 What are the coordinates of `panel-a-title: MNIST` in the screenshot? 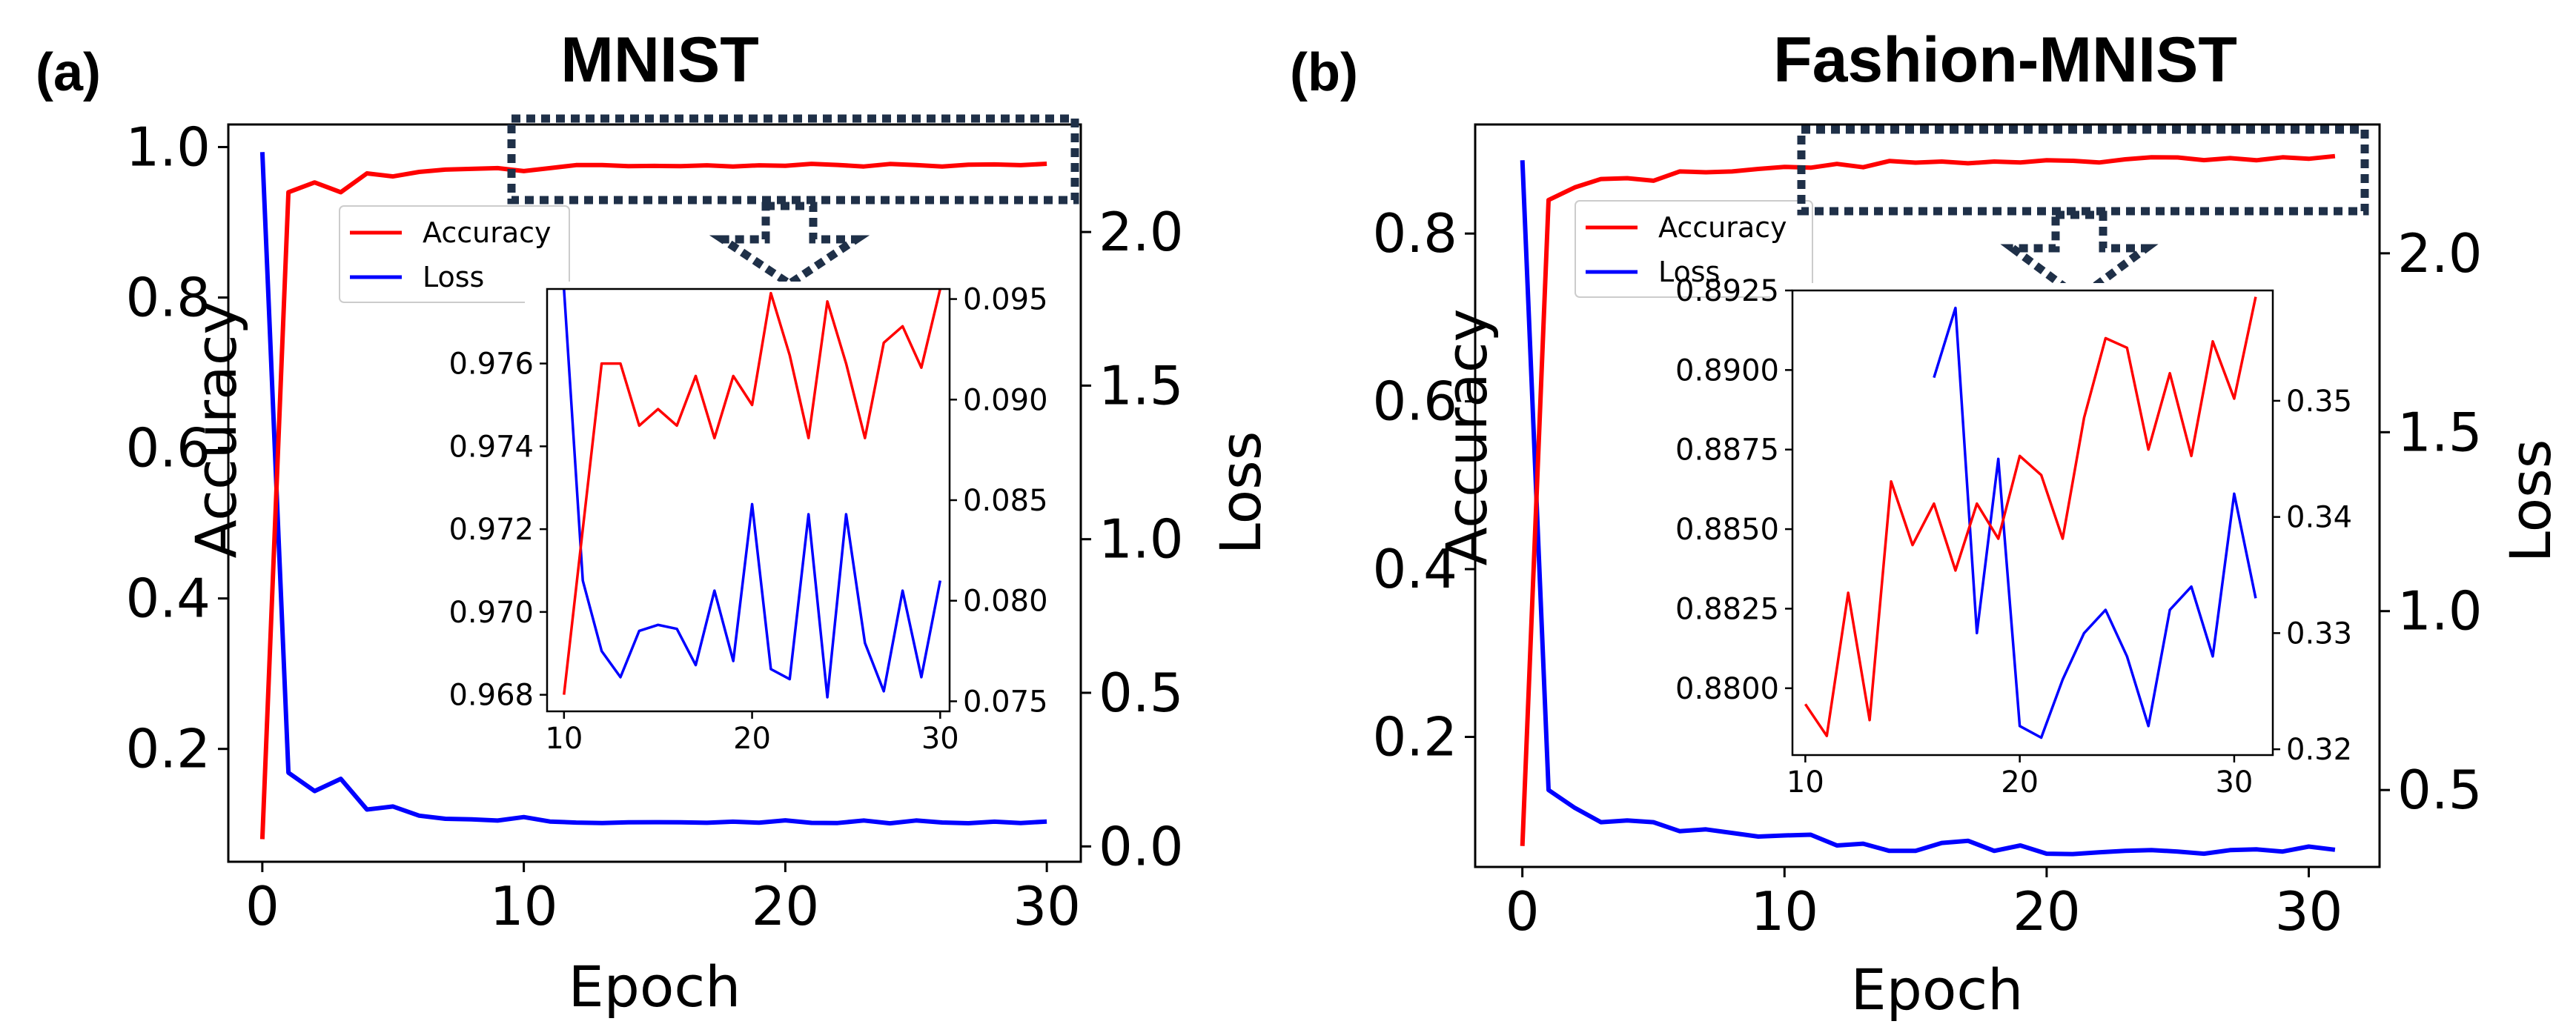 It's located at (659, 60).